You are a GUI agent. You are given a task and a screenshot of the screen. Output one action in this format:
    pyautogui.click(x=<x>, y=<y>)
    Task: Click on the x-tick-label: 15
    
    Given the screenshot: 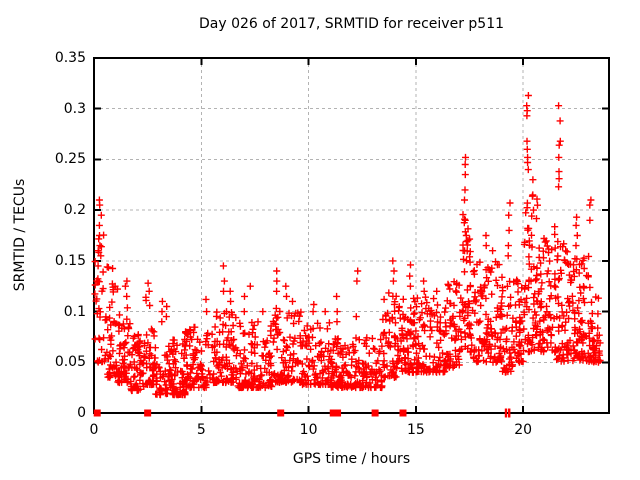 What is the action you would take?
    pyautogui.click(x=415, y=430)
    